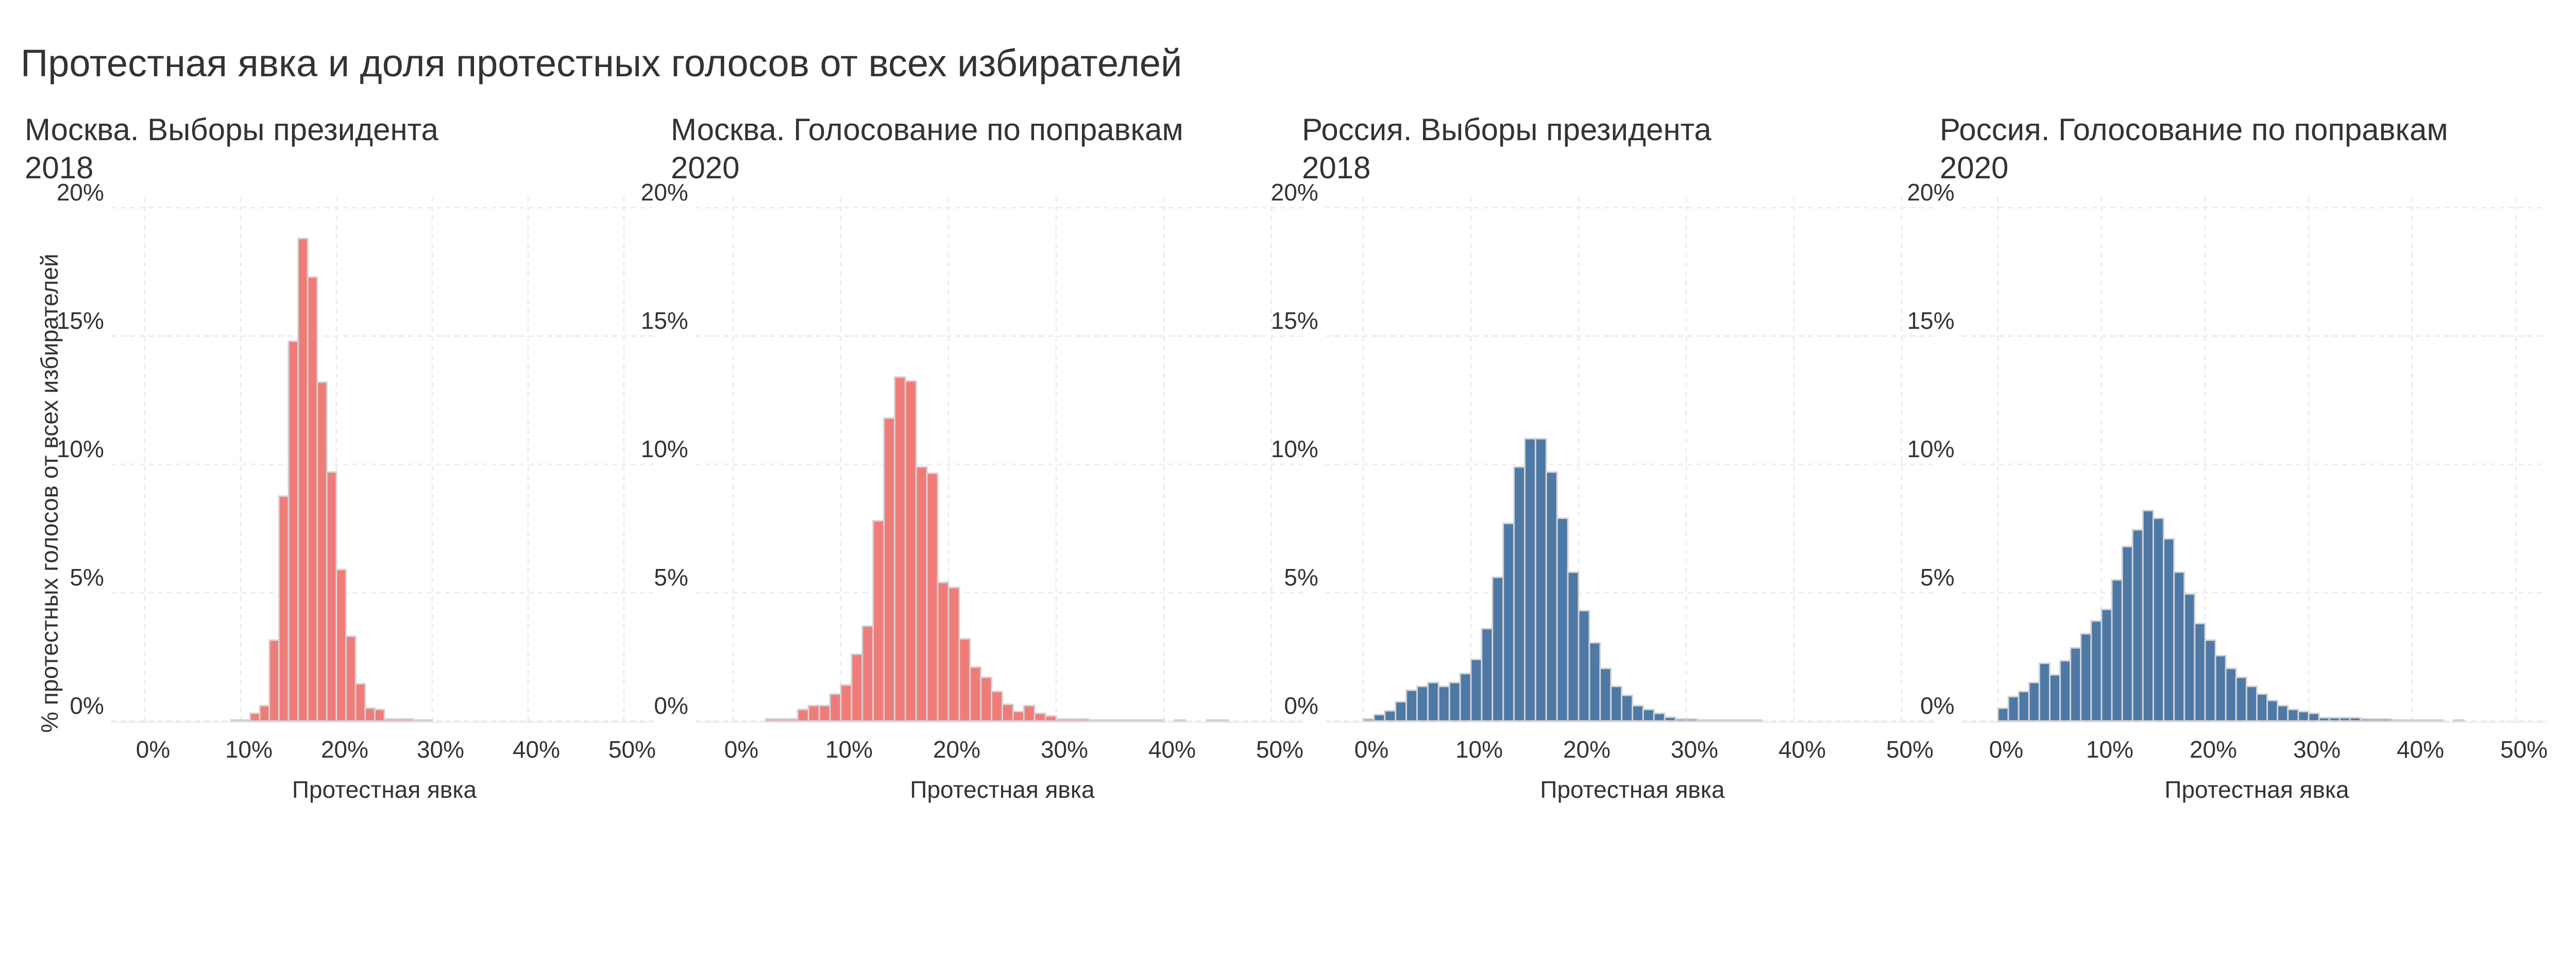  What do you see at coordinates (1931, 449) in the screenshot?
I see `y-tick-label: 10%` at bounding box center [1931, 449].